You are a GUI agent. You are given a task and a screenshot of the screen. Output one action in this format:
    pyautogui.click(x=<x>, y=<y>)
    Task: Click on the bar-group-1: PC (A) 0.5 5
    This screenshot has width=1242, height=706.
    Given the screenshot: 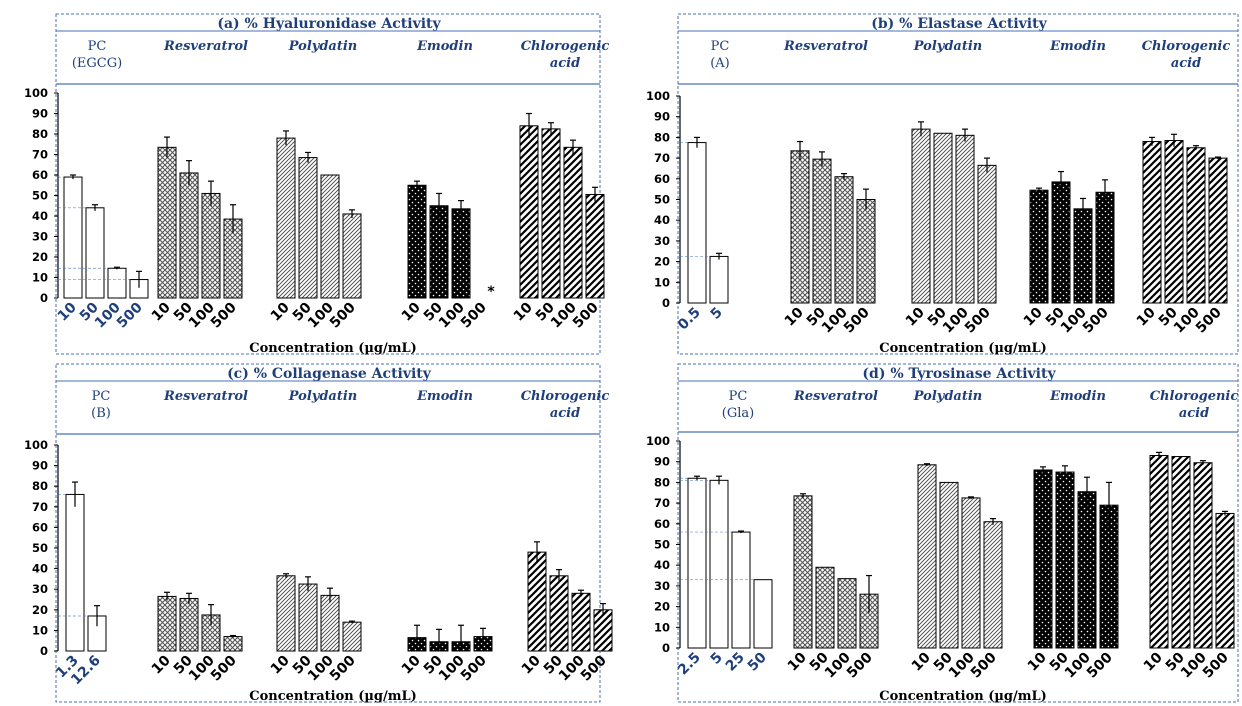 What is the action you would take?
    pyautogui.click(x=702, y=186)
    